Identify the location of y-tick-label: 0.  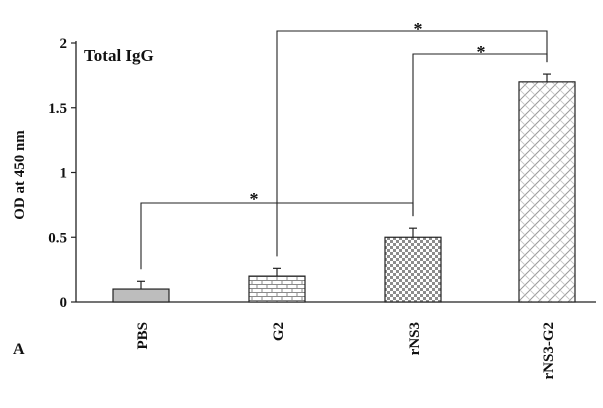
(64, 303).